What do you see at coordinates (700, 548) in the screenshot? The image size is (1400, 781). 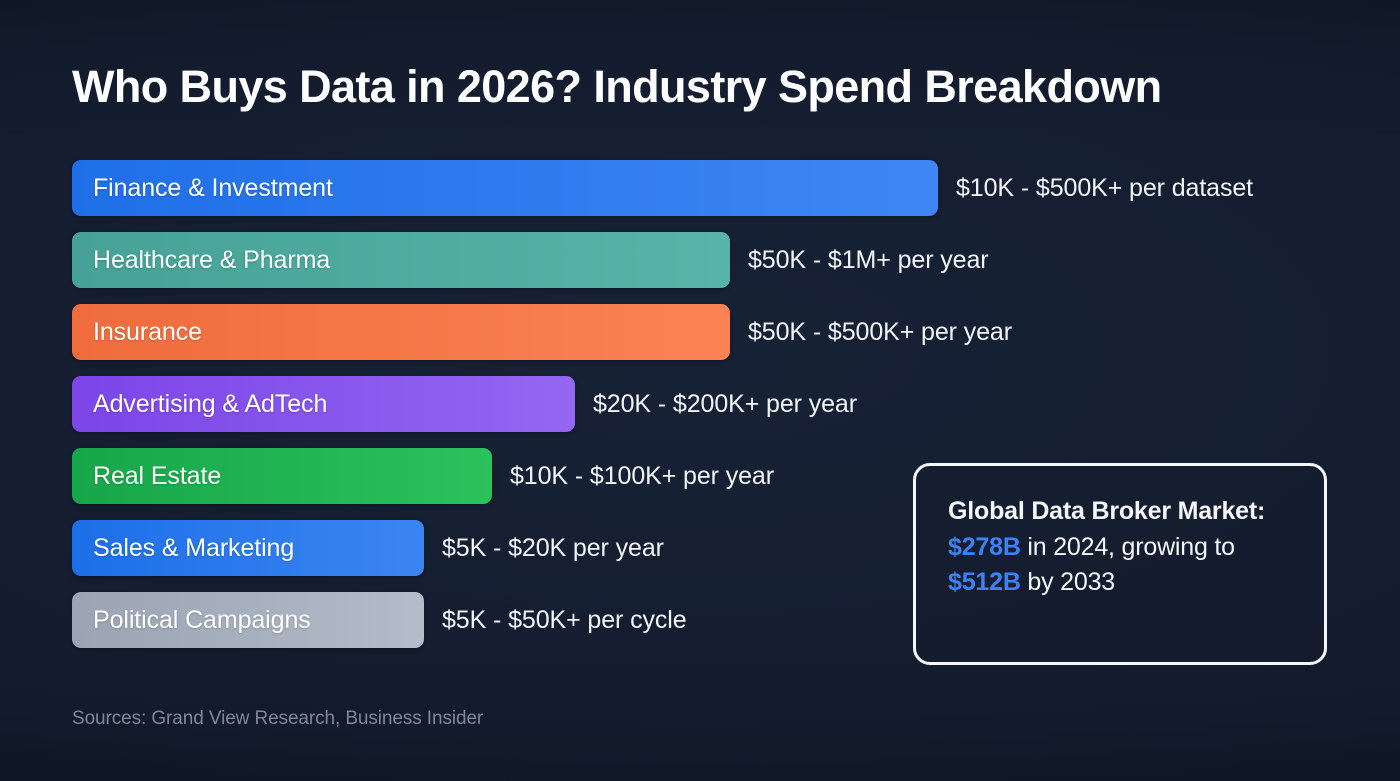 I see `chart-row: Sales & Marketing $5K - $20K per year` at bounding box center [700, 548].